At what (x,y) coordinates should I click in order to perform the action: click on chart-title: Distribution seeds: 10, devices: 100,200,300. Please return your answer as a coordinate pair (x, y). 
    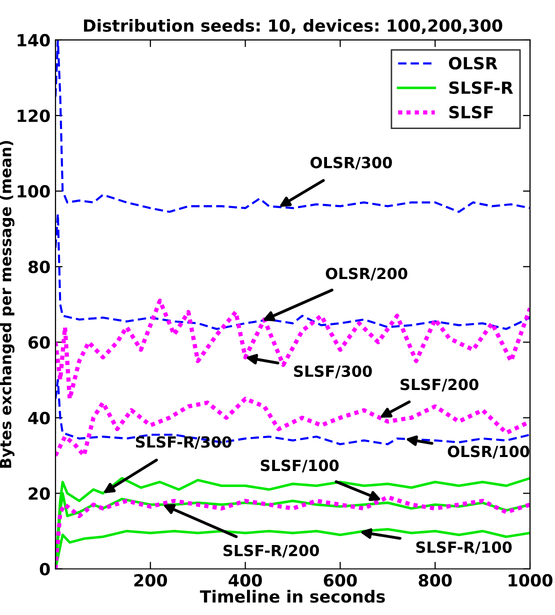
    Looking at the image, I should click on (293, 26).